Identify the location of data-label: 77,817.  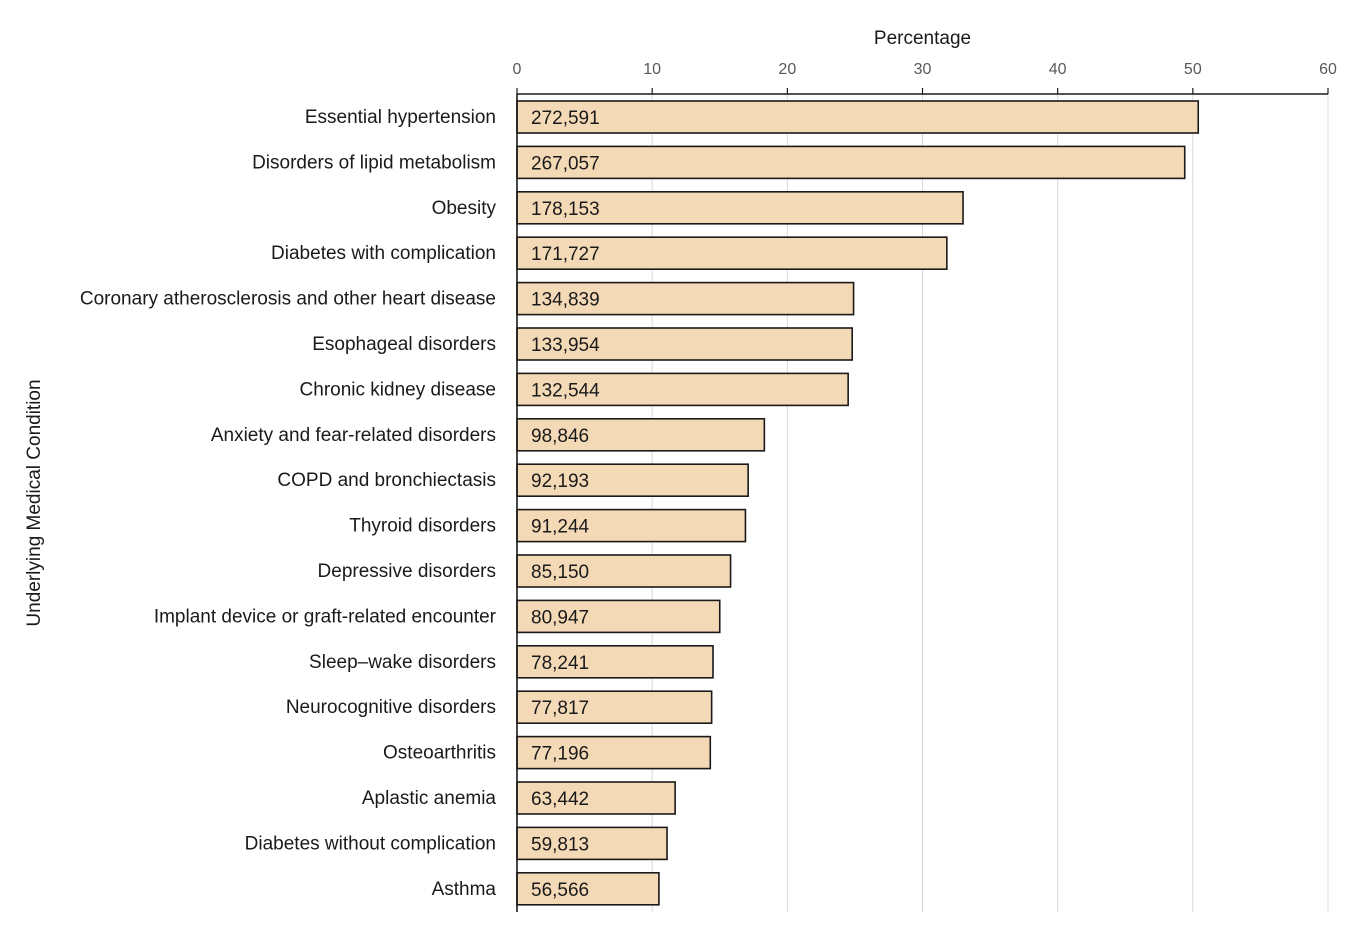
(560, 708).